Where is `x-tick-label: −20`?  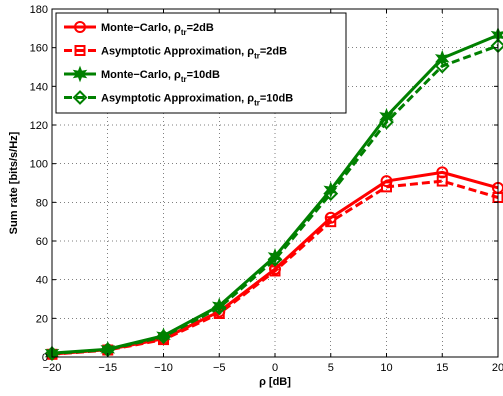
x-tick-label: −20 is located at coordinates (52, 368).